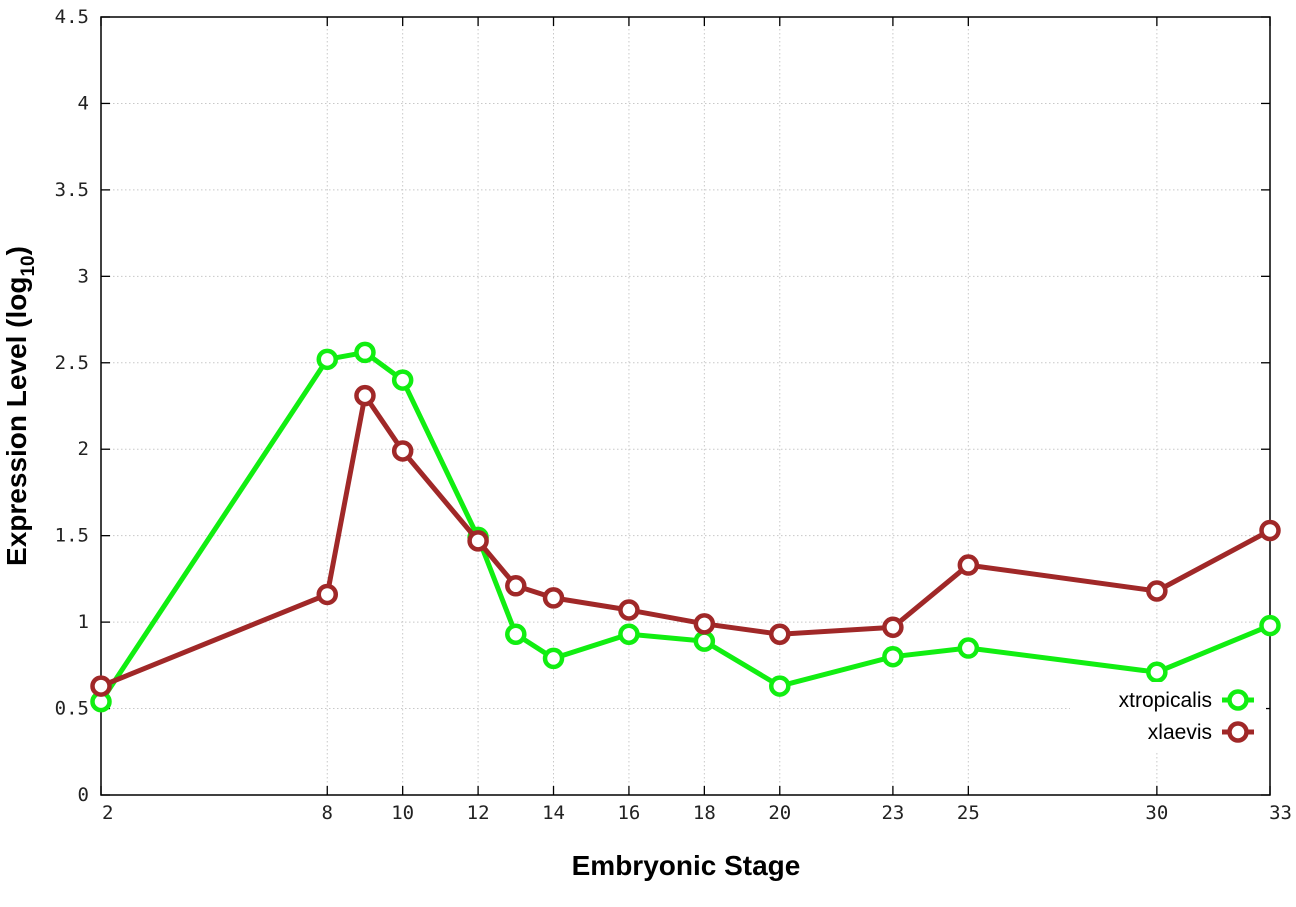 The width and height of the screenshot is (1296, 907). Describe the element at coordinates (327, 813) in the screenshot. I see `x-tick-label: 8` at that location.